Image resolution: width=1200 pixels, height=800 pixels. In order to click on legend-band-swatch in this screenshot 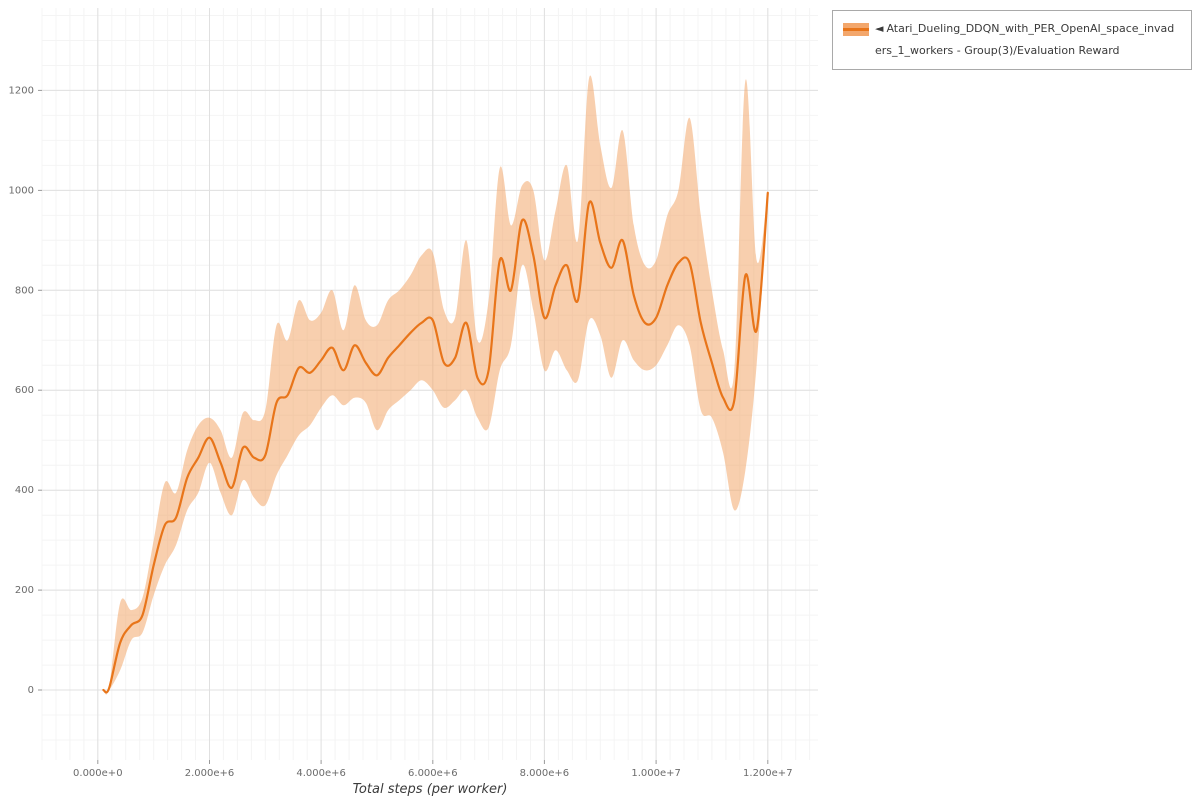, I will do `click(856, 29)`.